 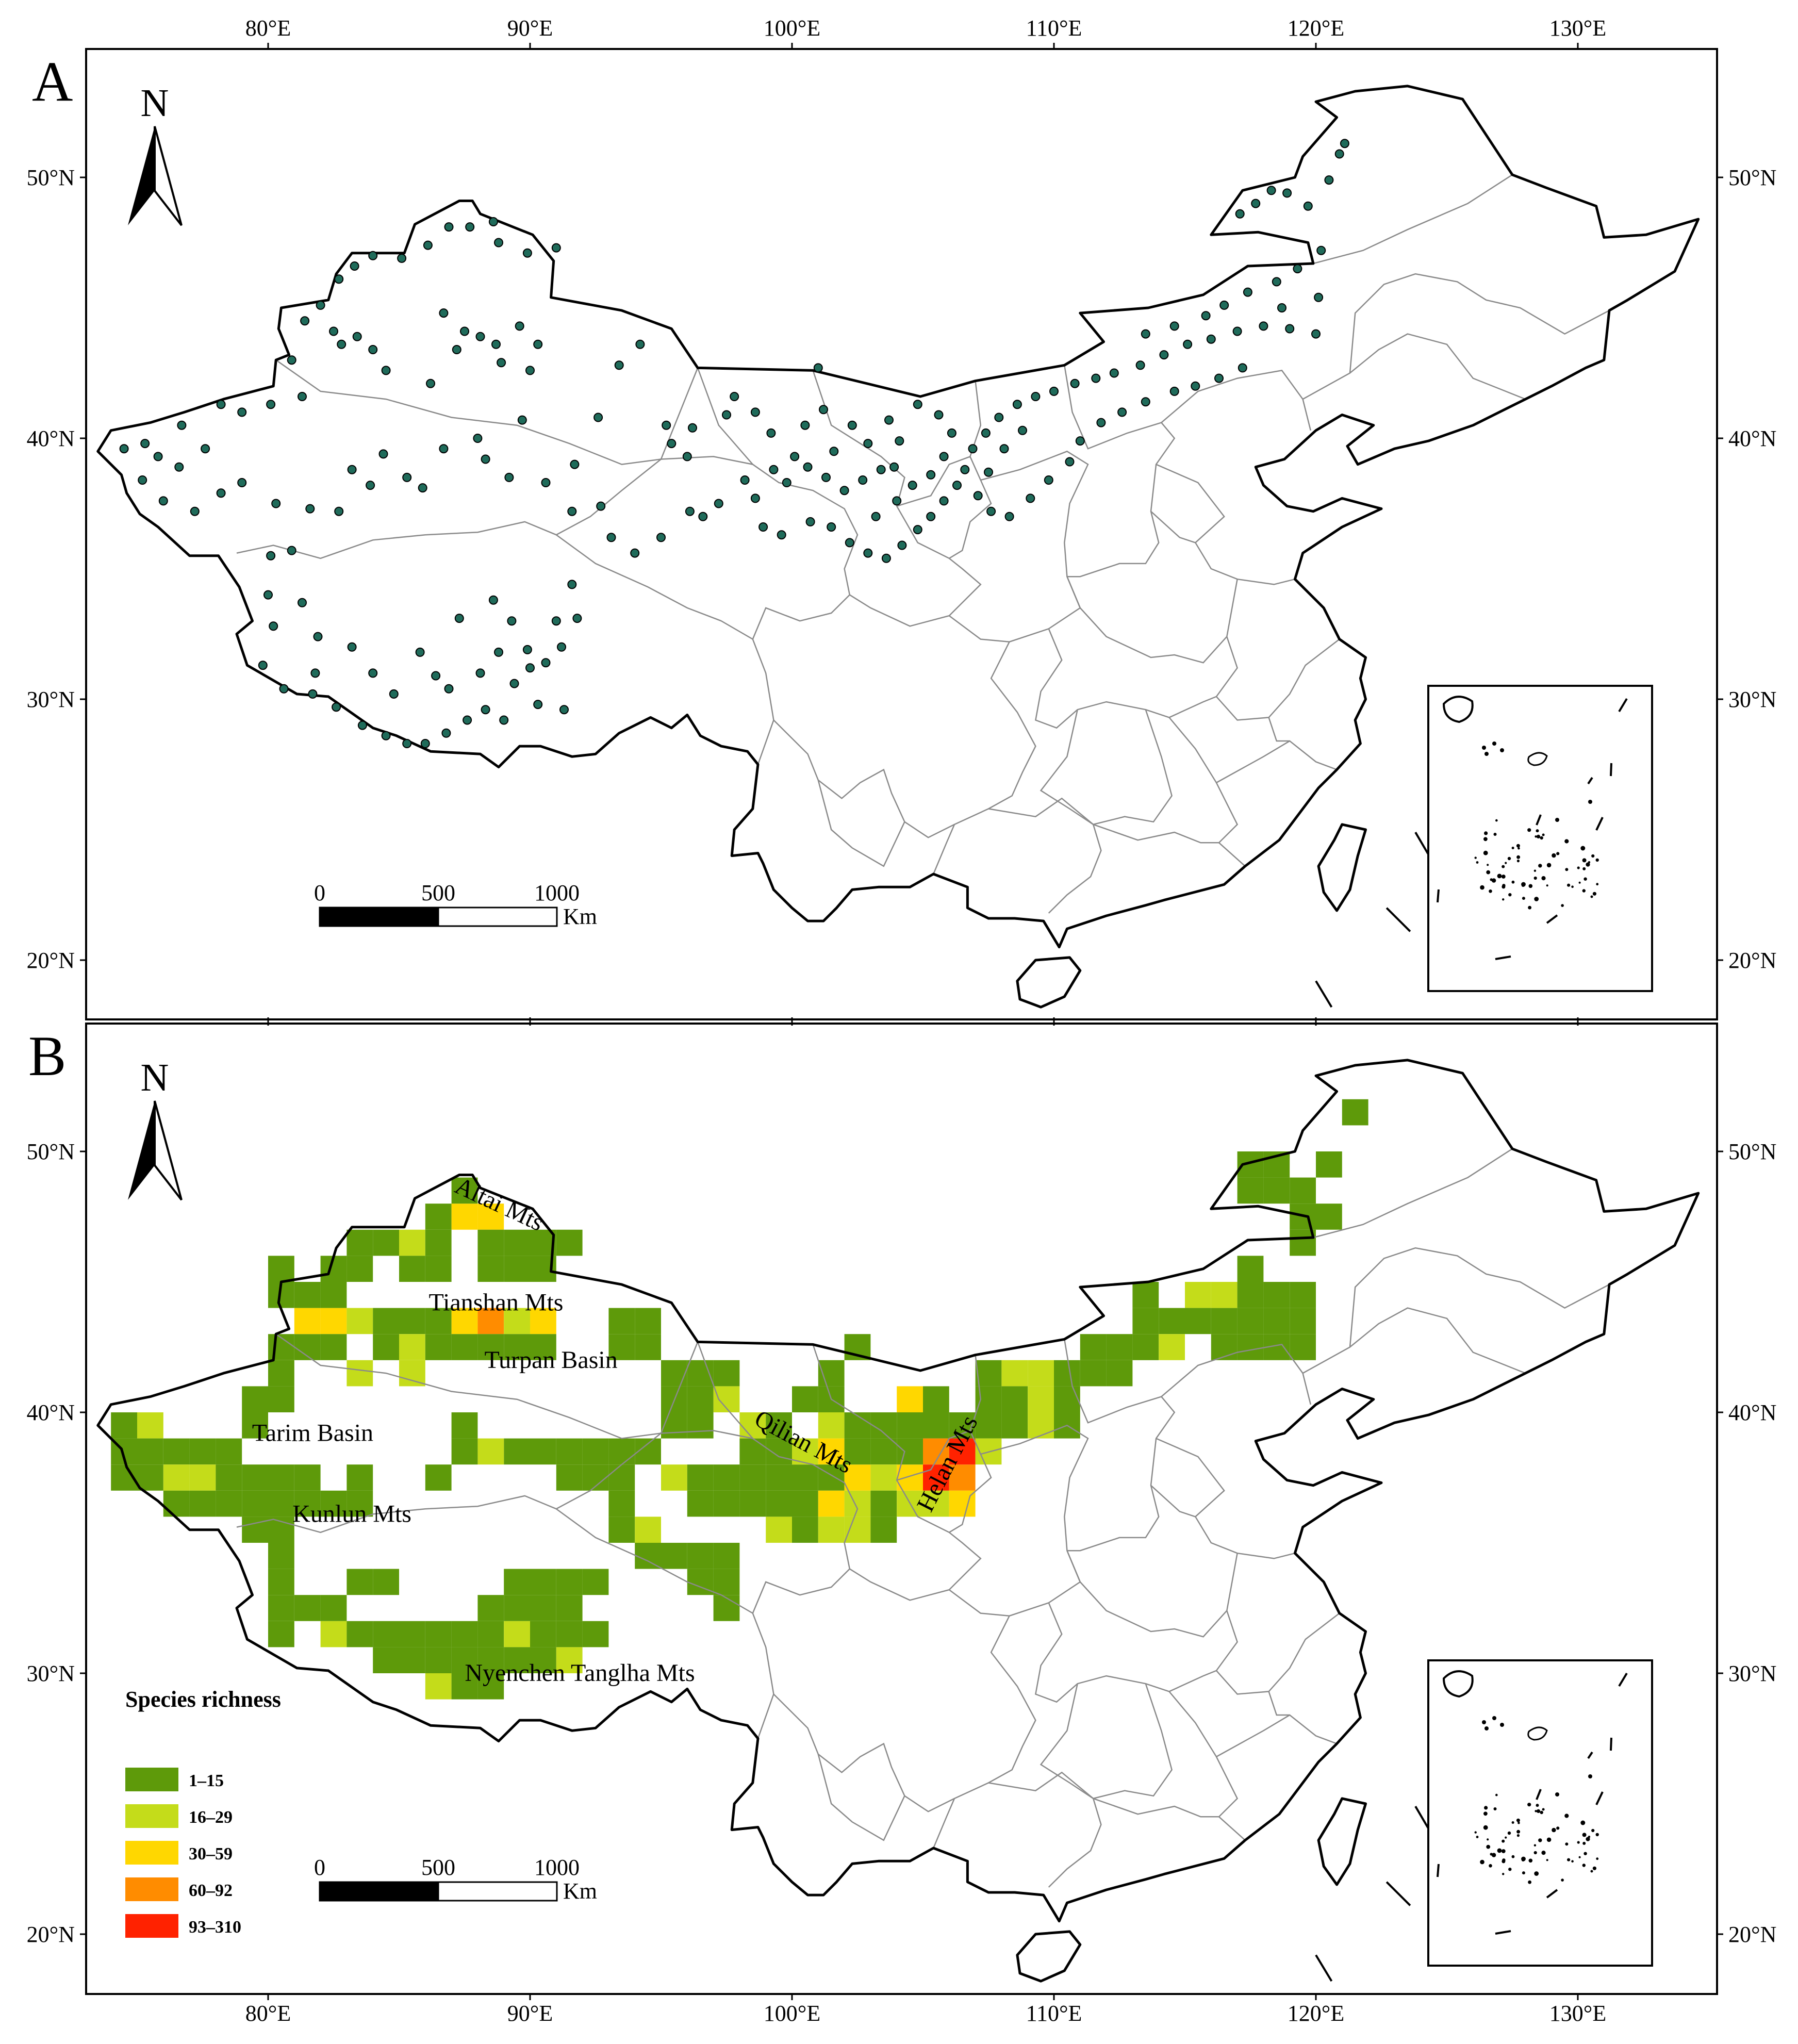 What do you see at coordinates (1752, 960) in the screenshot?
I see `latitude-label-right: 20°N` at bounding box center [1752, 960].